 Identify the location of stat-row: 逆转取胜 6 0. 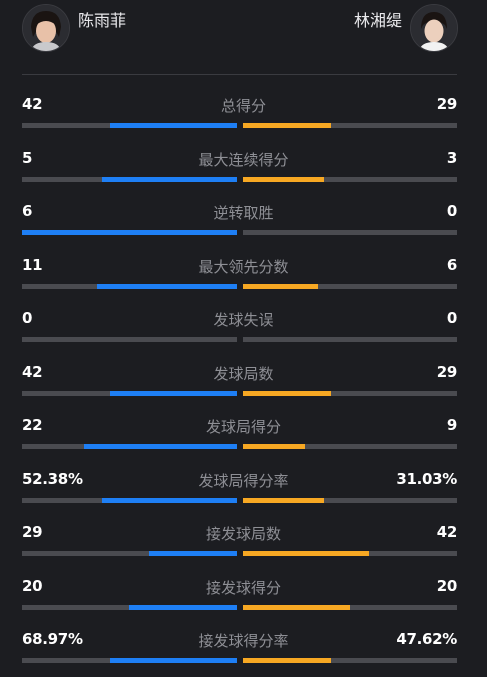
(243, 222).